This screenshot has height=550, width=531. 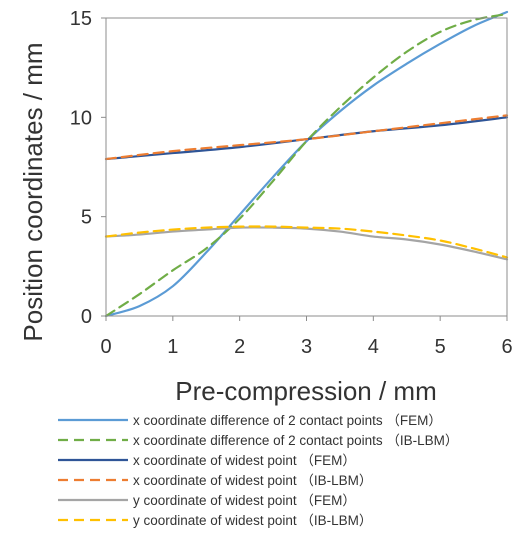 I want to click on legend-label-widest-x-iblbm: x coordinate of widest point （IB-LBM）, so click(x=252, y=480).